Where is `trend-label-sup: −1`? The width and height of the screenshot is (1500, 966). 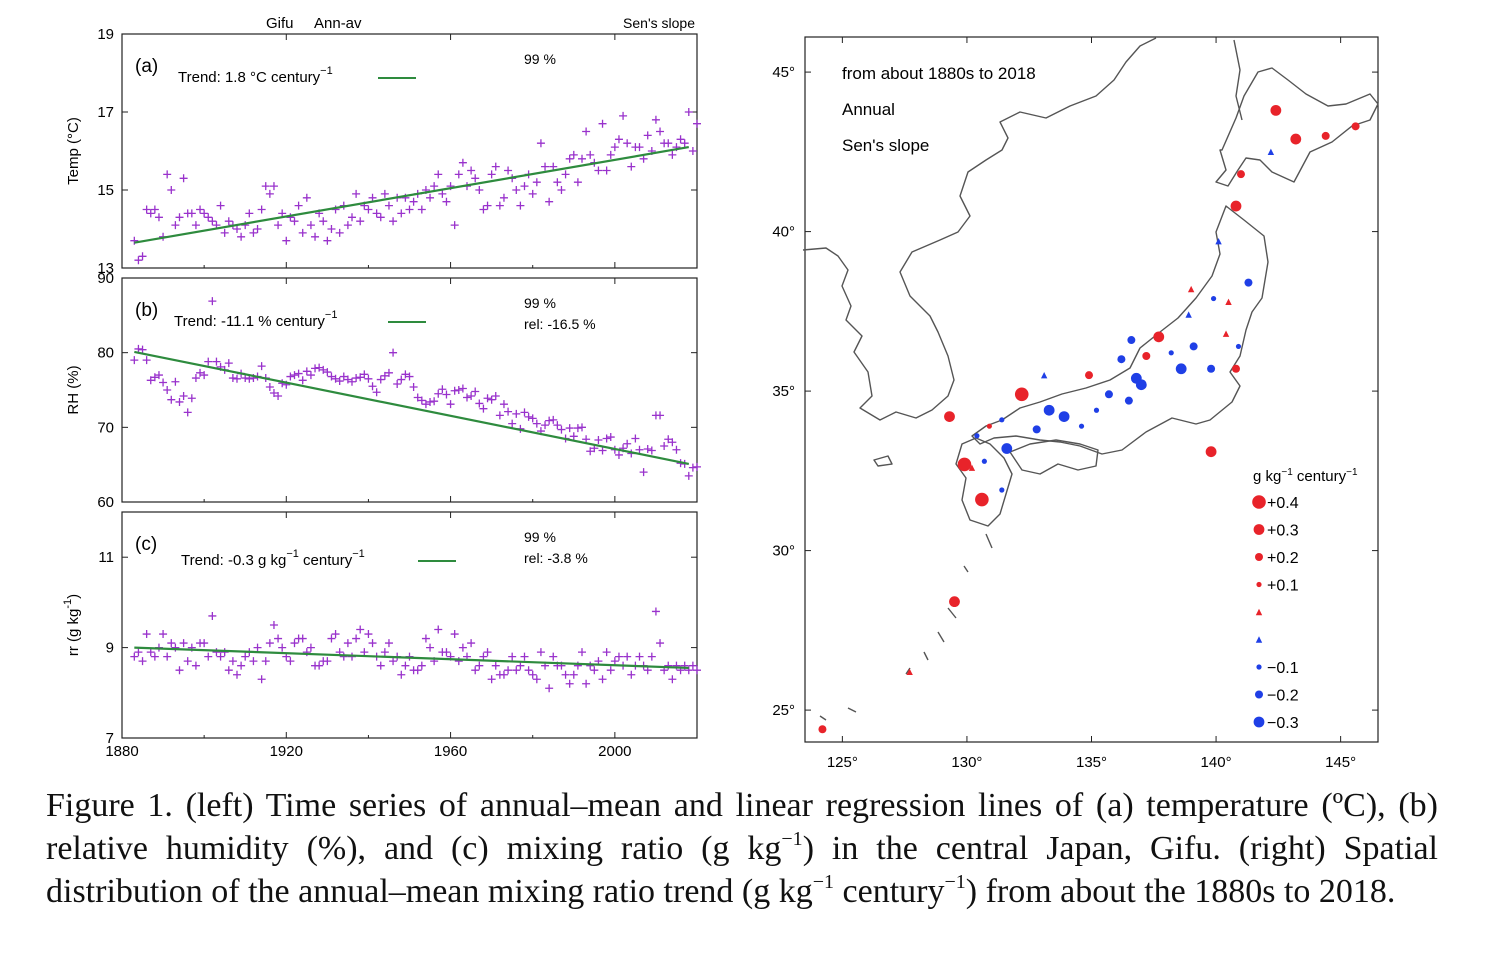
trend-label-sup: −1 is located at coordinates (292, 554).